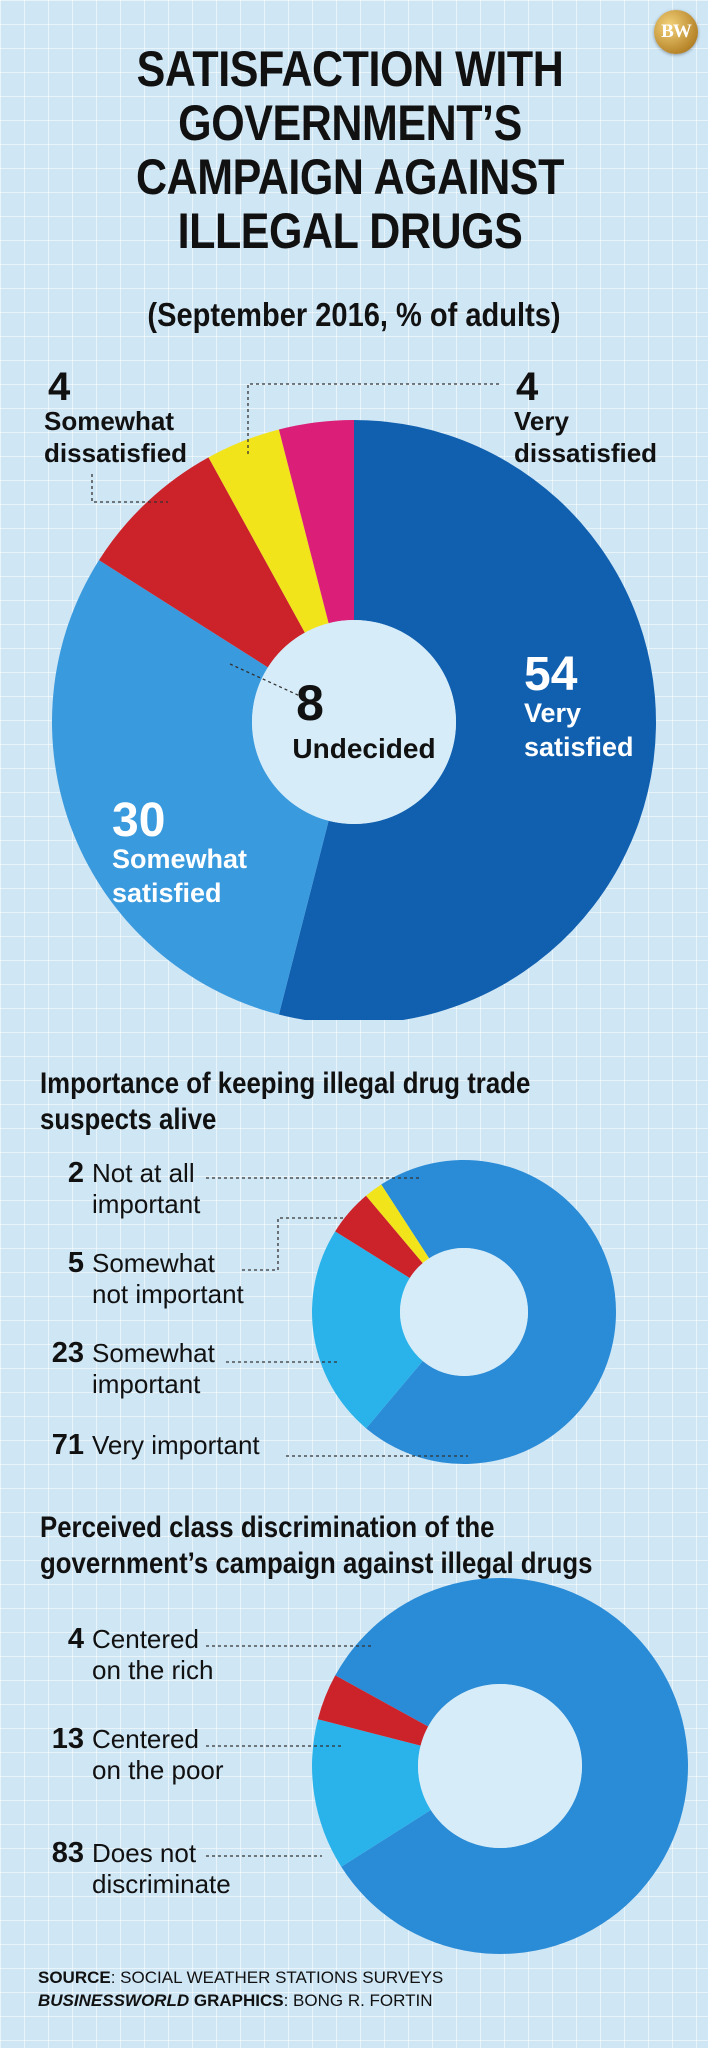 Image resolution: width=708 pixels, height=2048 pixels. I want to click on credit-label: GRAPHICS, so click(236, 2000).